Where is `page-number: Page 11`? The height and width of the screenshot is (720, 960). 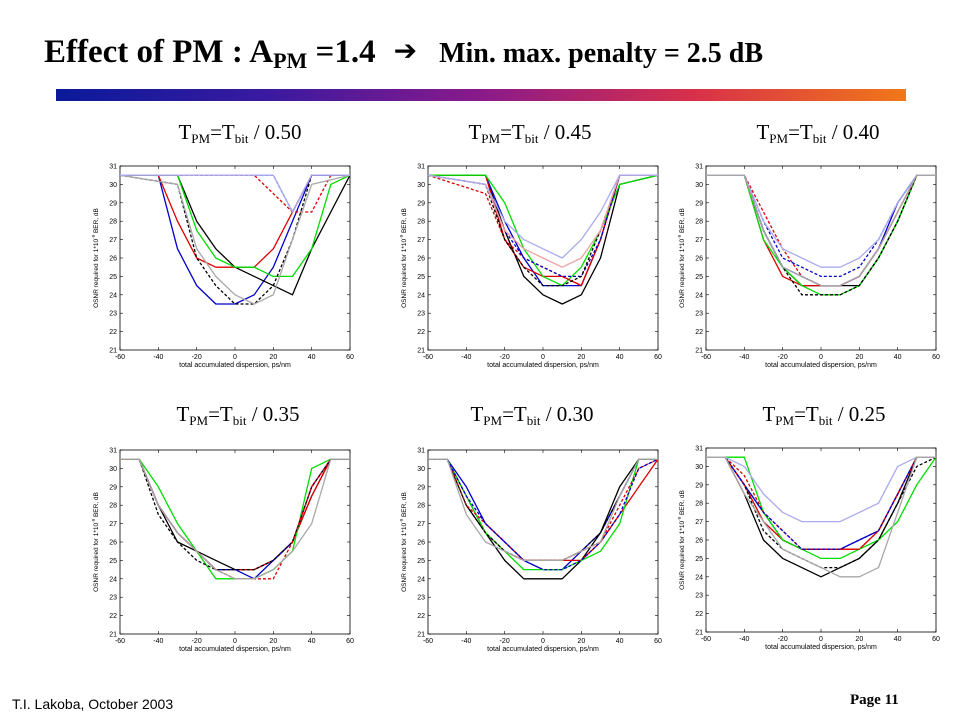
page-number: Page 11 is located at coordinates (874, 700).